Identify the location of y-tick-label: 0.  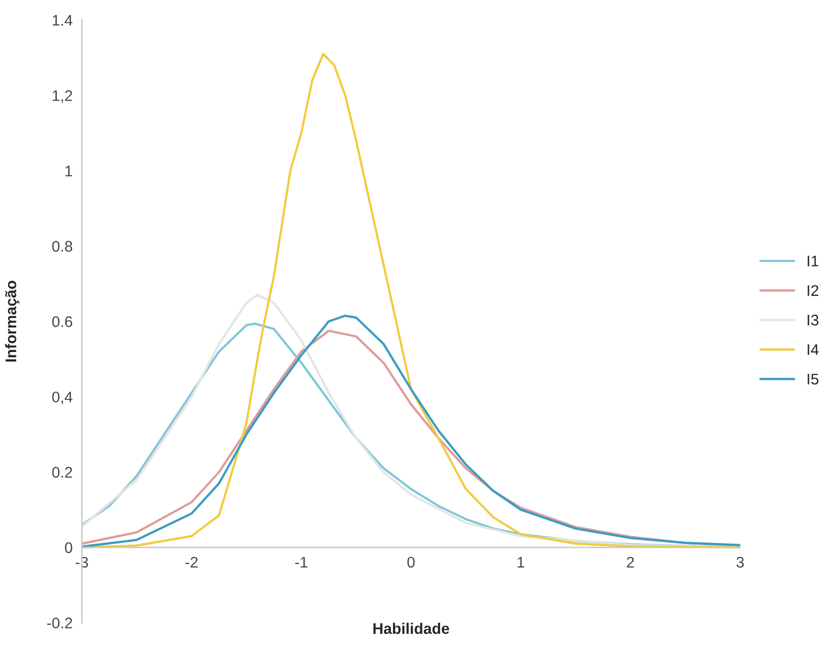
(68, 548).